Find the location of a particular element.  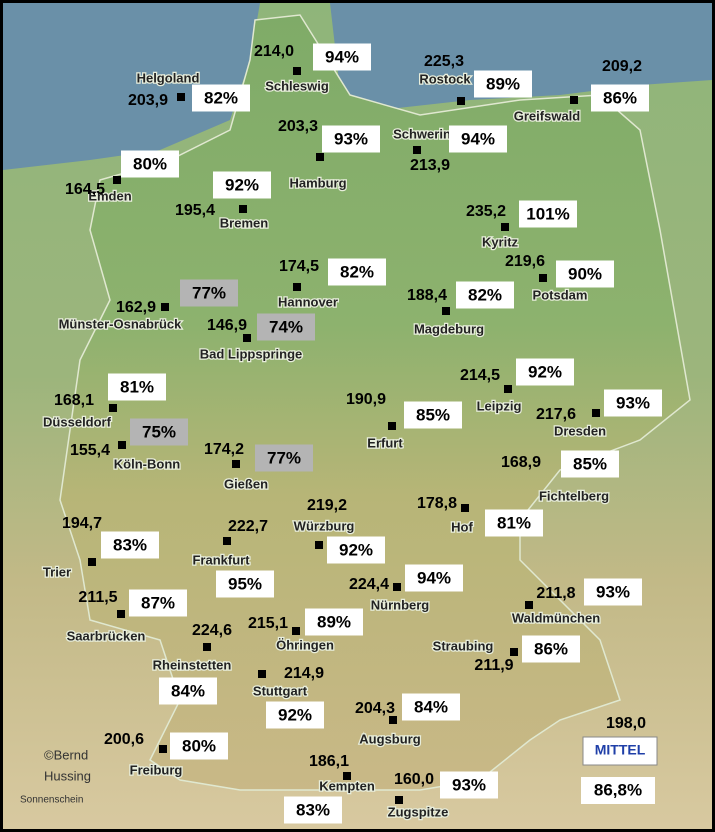

station-name: Fichtelberg is located at coordinates (574, 495).